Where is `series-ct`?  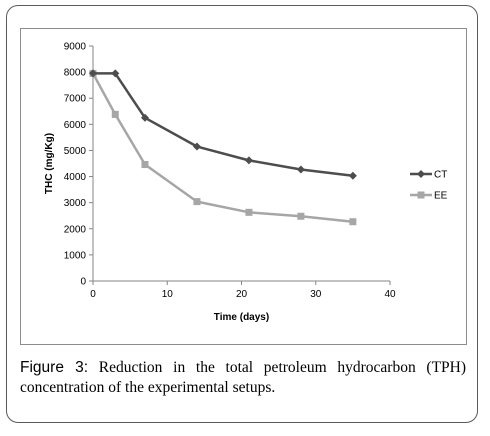
series-ct is located at coordinates (223, 124).